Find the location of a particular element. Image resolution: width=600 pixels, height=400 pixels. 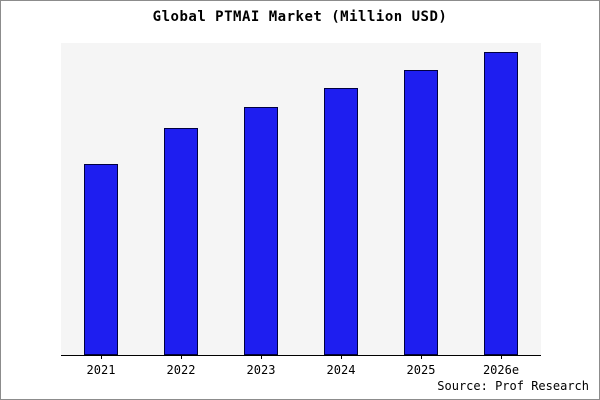

x-tick-label: 2021 is located at coordinates (101, 366).